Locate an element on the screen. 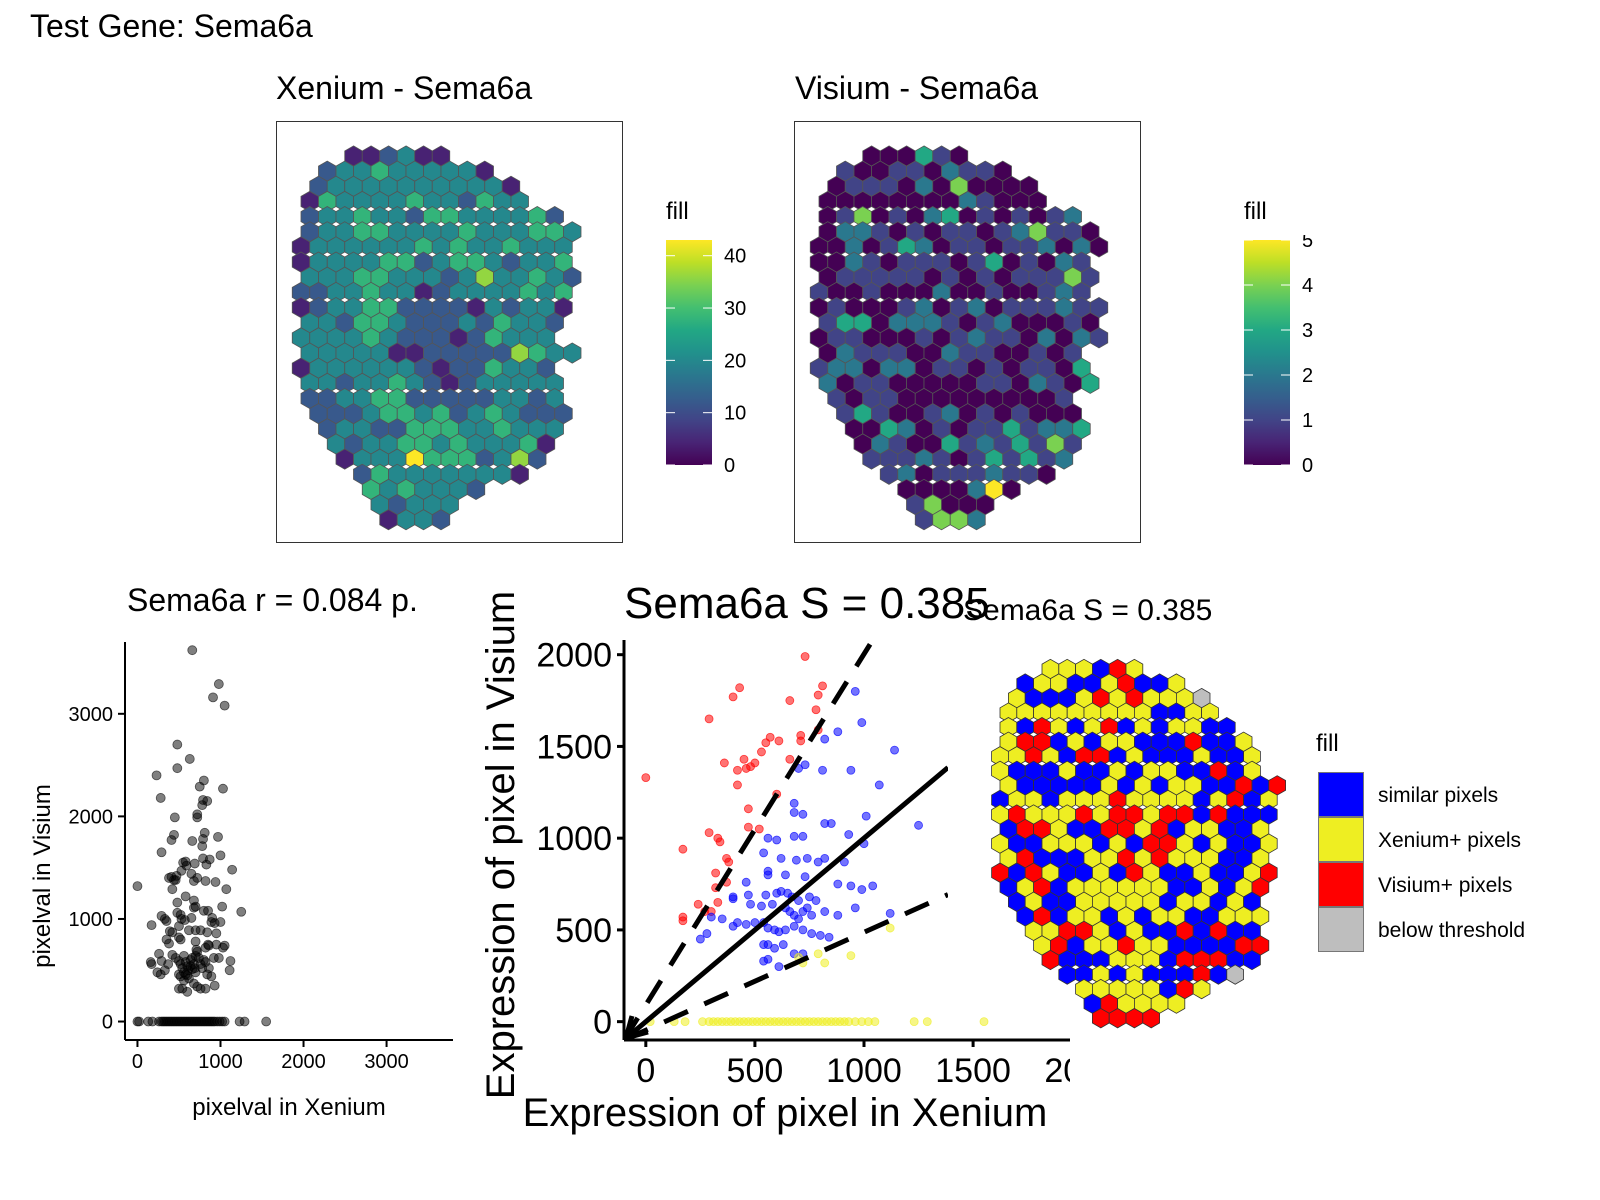 The image size is (1600, 1200). xenium-colorbar-tick-label: 30 is located at coordinates (735, 309).